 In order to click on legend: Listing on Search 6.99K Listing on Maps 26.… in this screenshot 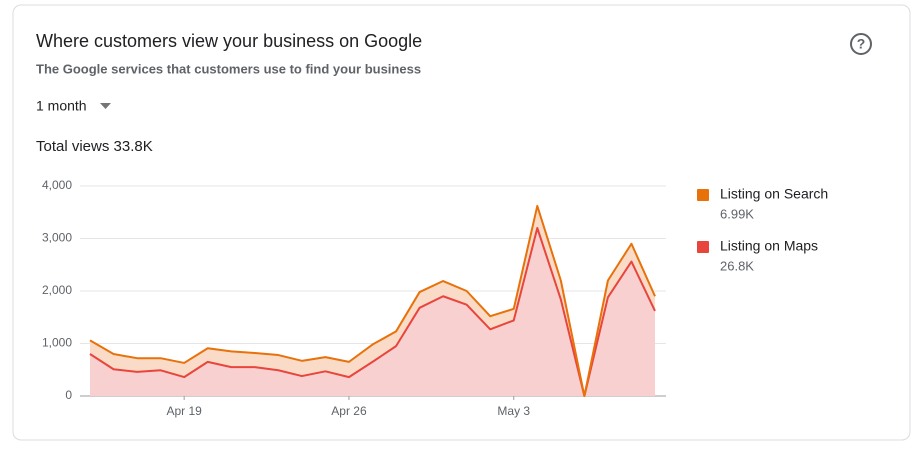, I will do `click(762, 229)`.